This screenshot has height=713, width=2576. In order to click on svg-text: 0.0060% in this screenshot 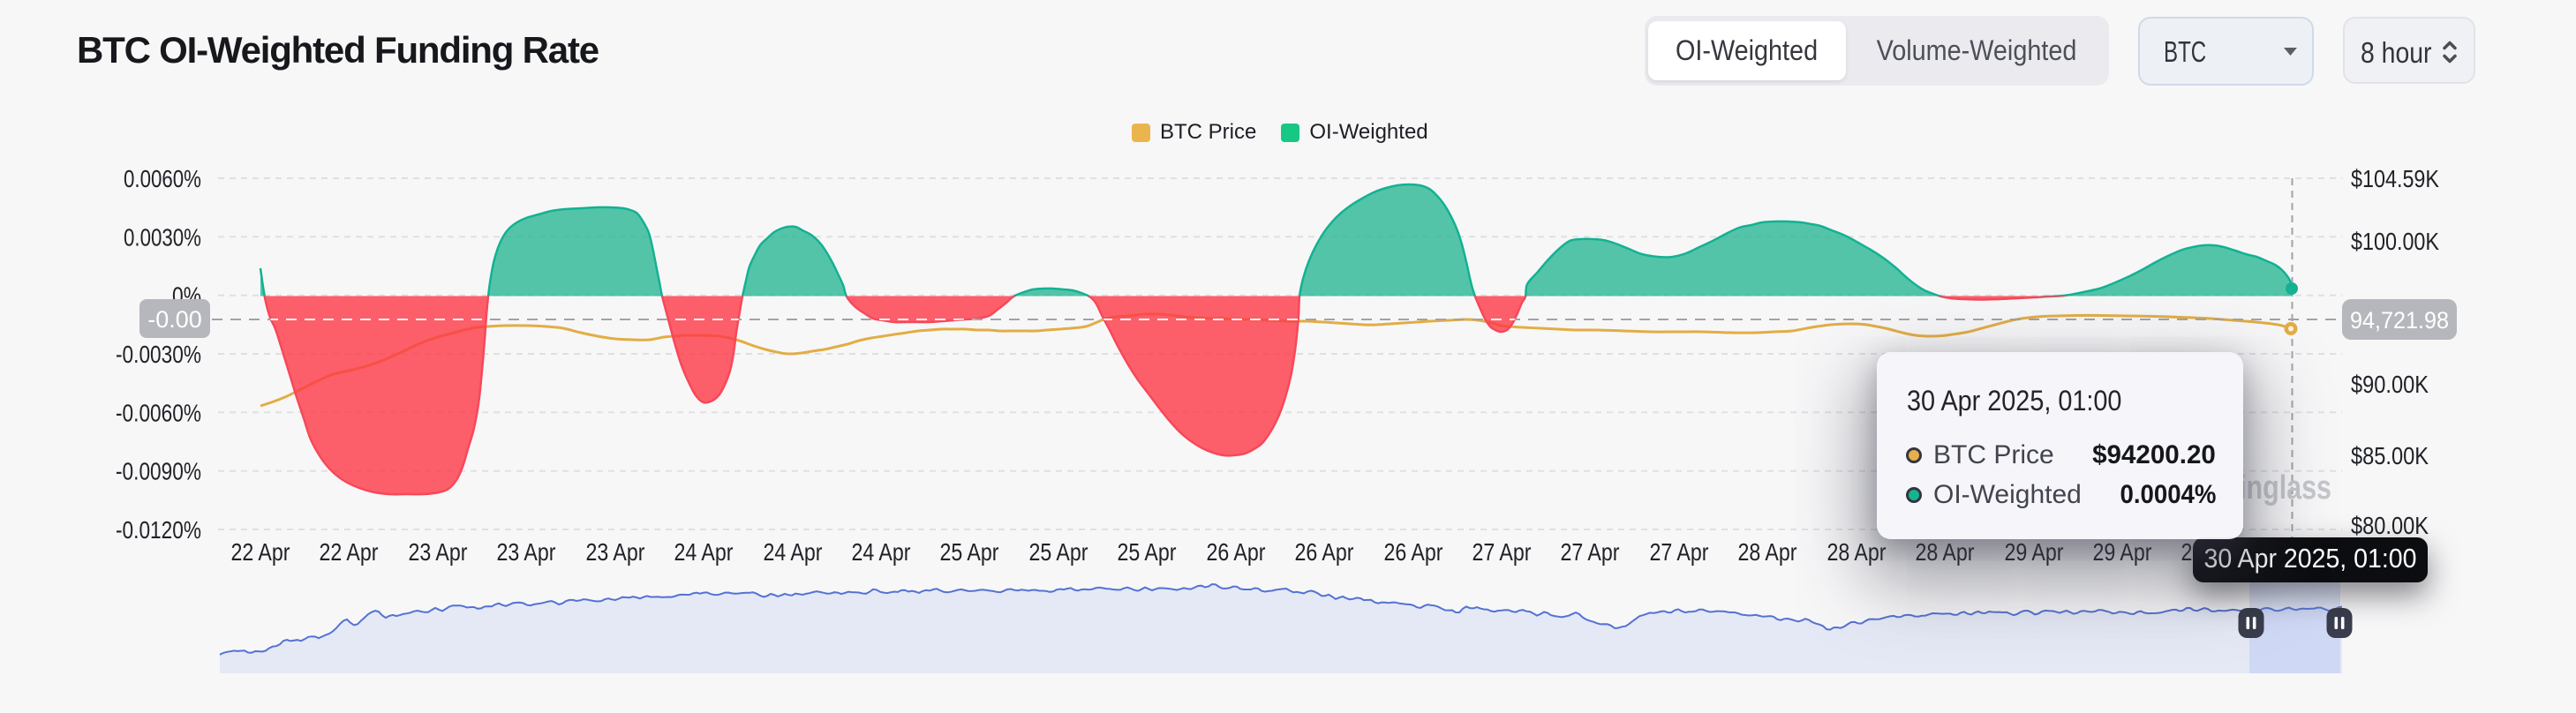, I will do `click(163, 178)`.